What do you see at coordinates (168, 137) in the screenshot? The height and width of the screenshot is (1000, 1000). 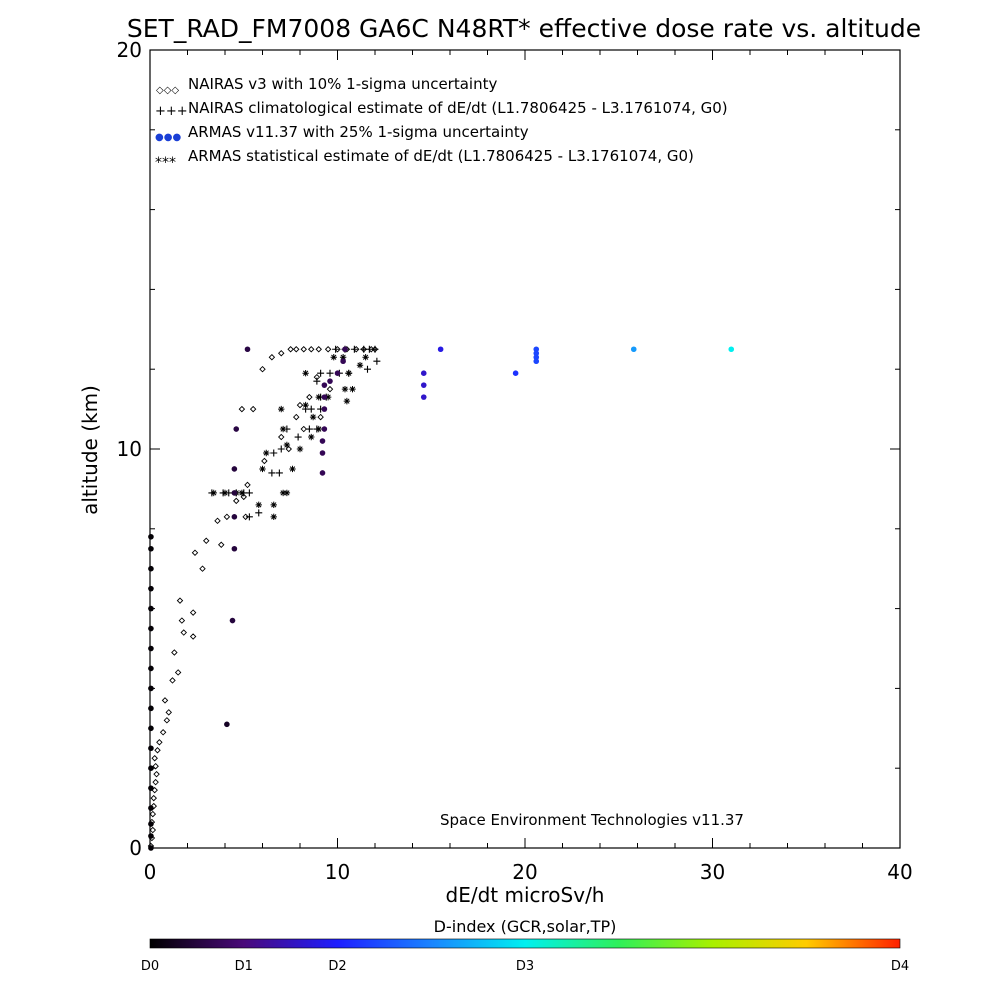 I see `legend-symbol-armas: ●●●` at bounding box center [168, 137].